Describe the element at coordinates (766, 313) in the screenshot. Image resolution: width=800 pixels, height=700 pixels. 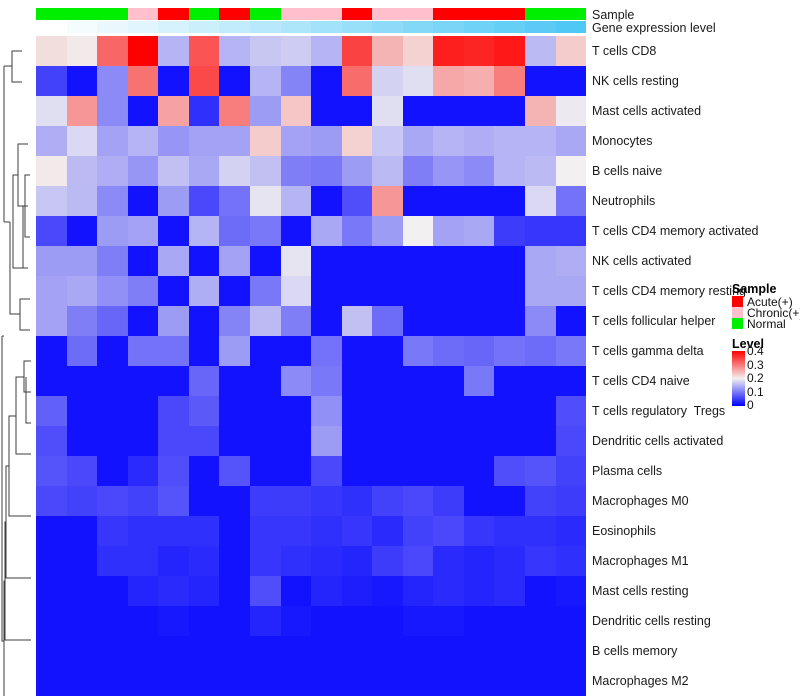
I see `legend-item-sample: Chronic(+)` at that location.